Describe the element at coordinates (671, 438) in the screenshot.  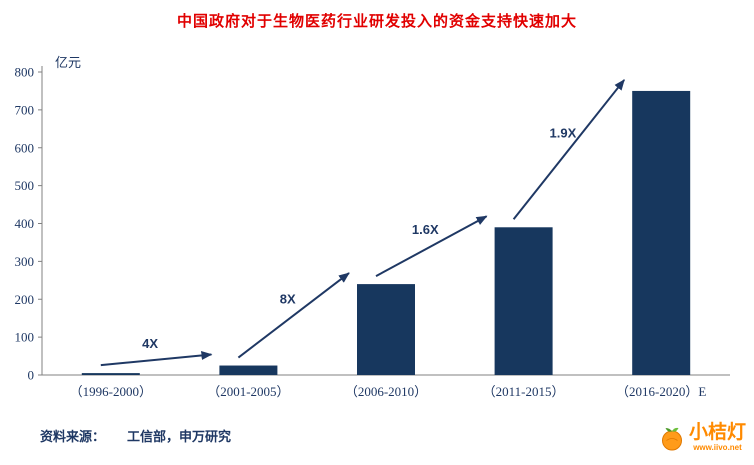
I see `tangerine-icon` at that location.